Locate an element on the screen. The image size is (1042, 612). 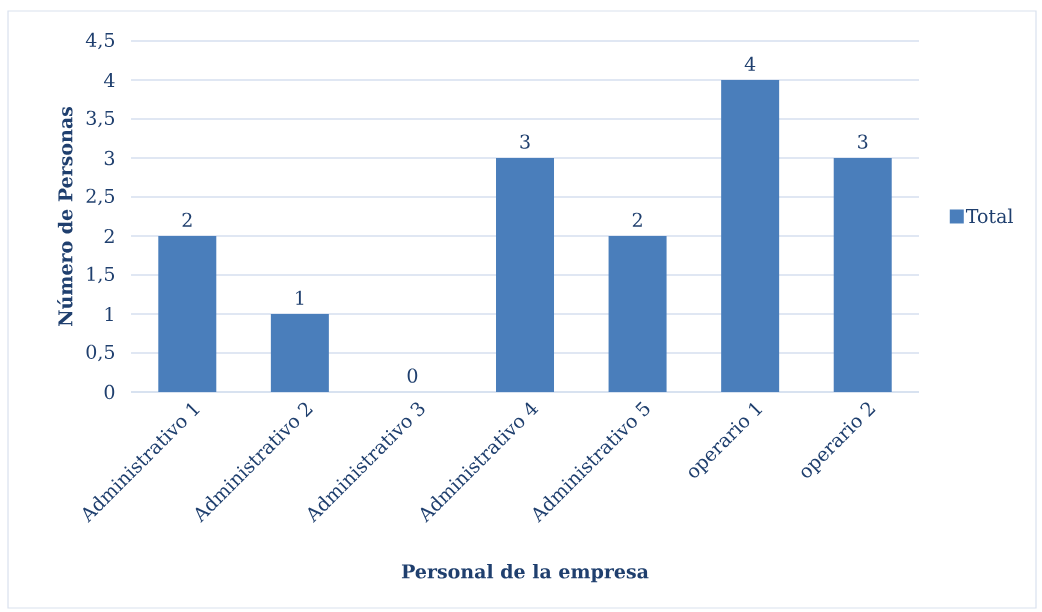
y-tick-label: 1 is located at coordinates (109, 314).